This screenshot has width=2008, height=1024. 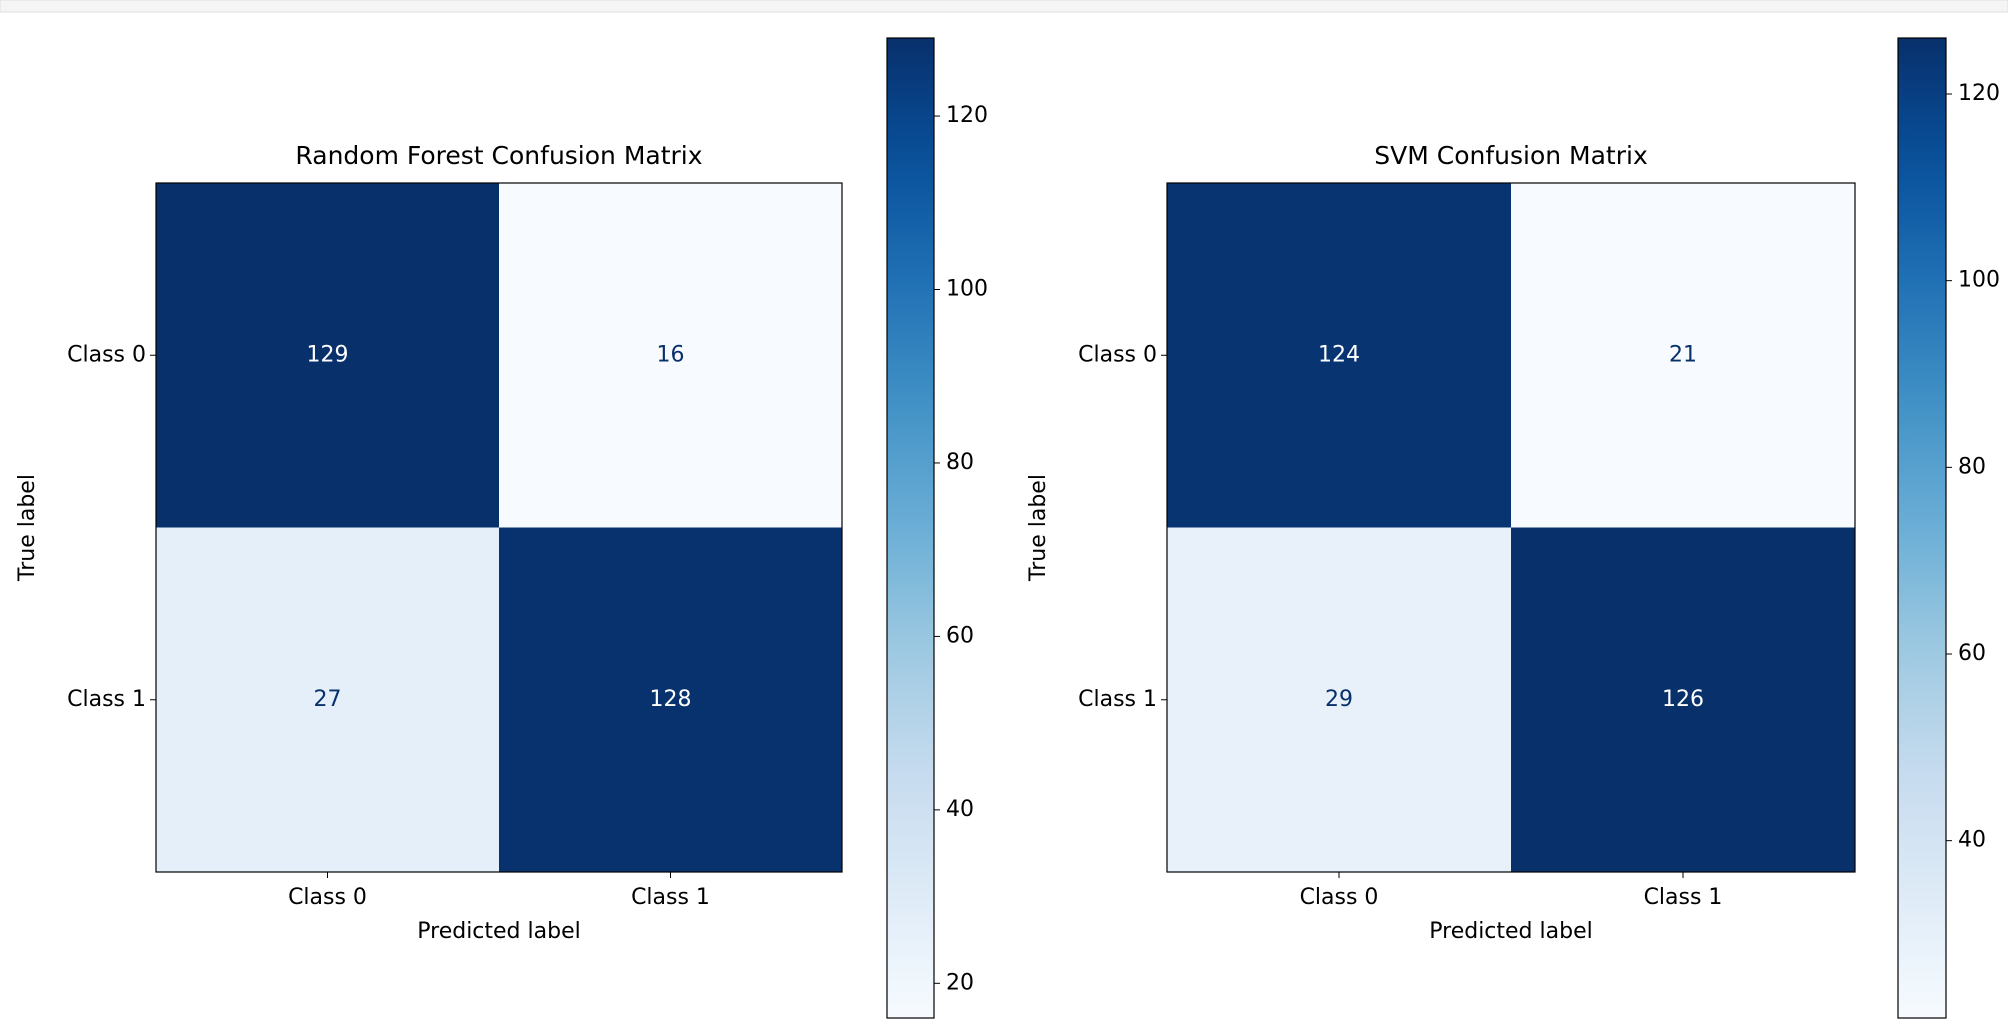 What do you see at coordinates (498, 155) in the screenshot?
I see `chart-title: Random Forest Confusion Matrix` at bounding box center [498, 155].